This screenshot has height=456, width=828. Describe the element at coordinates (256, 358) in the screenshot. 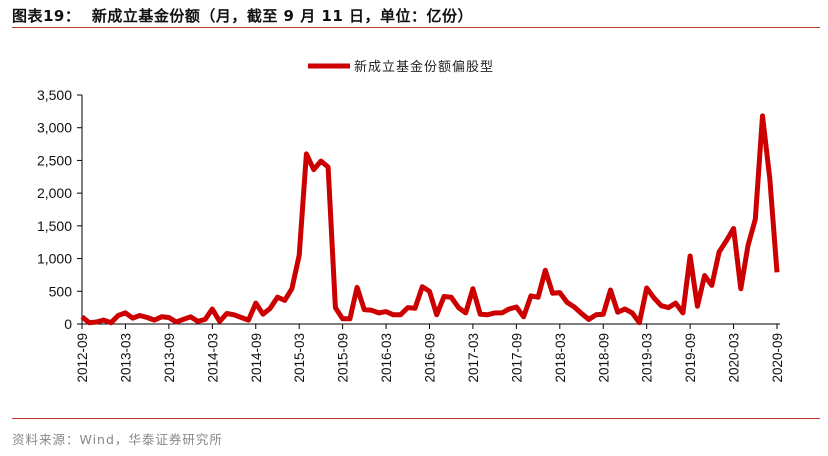

I see `x-tick-label: 2014-09` at that location.